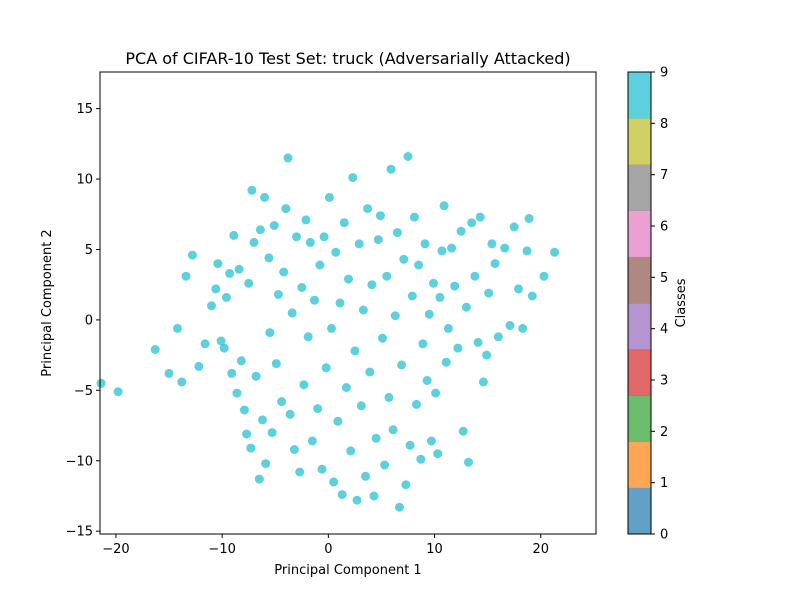  What do you see at coordinates (664, 227) in the screenshot?
I see `colorbar-tick-label: 6` at bounding box center [664, 227].